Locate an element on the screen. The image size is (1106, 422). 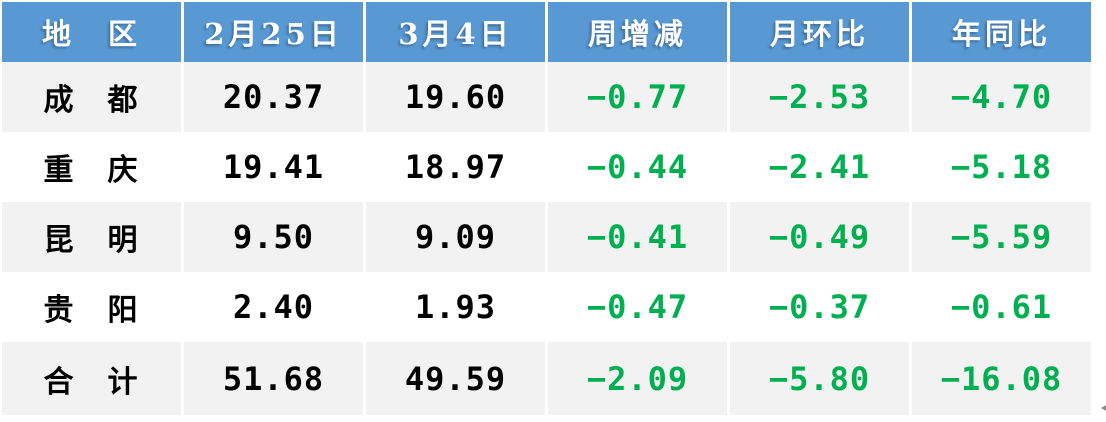
cell-chengdu-region: 成 都 is located at coordinates (93, 97).